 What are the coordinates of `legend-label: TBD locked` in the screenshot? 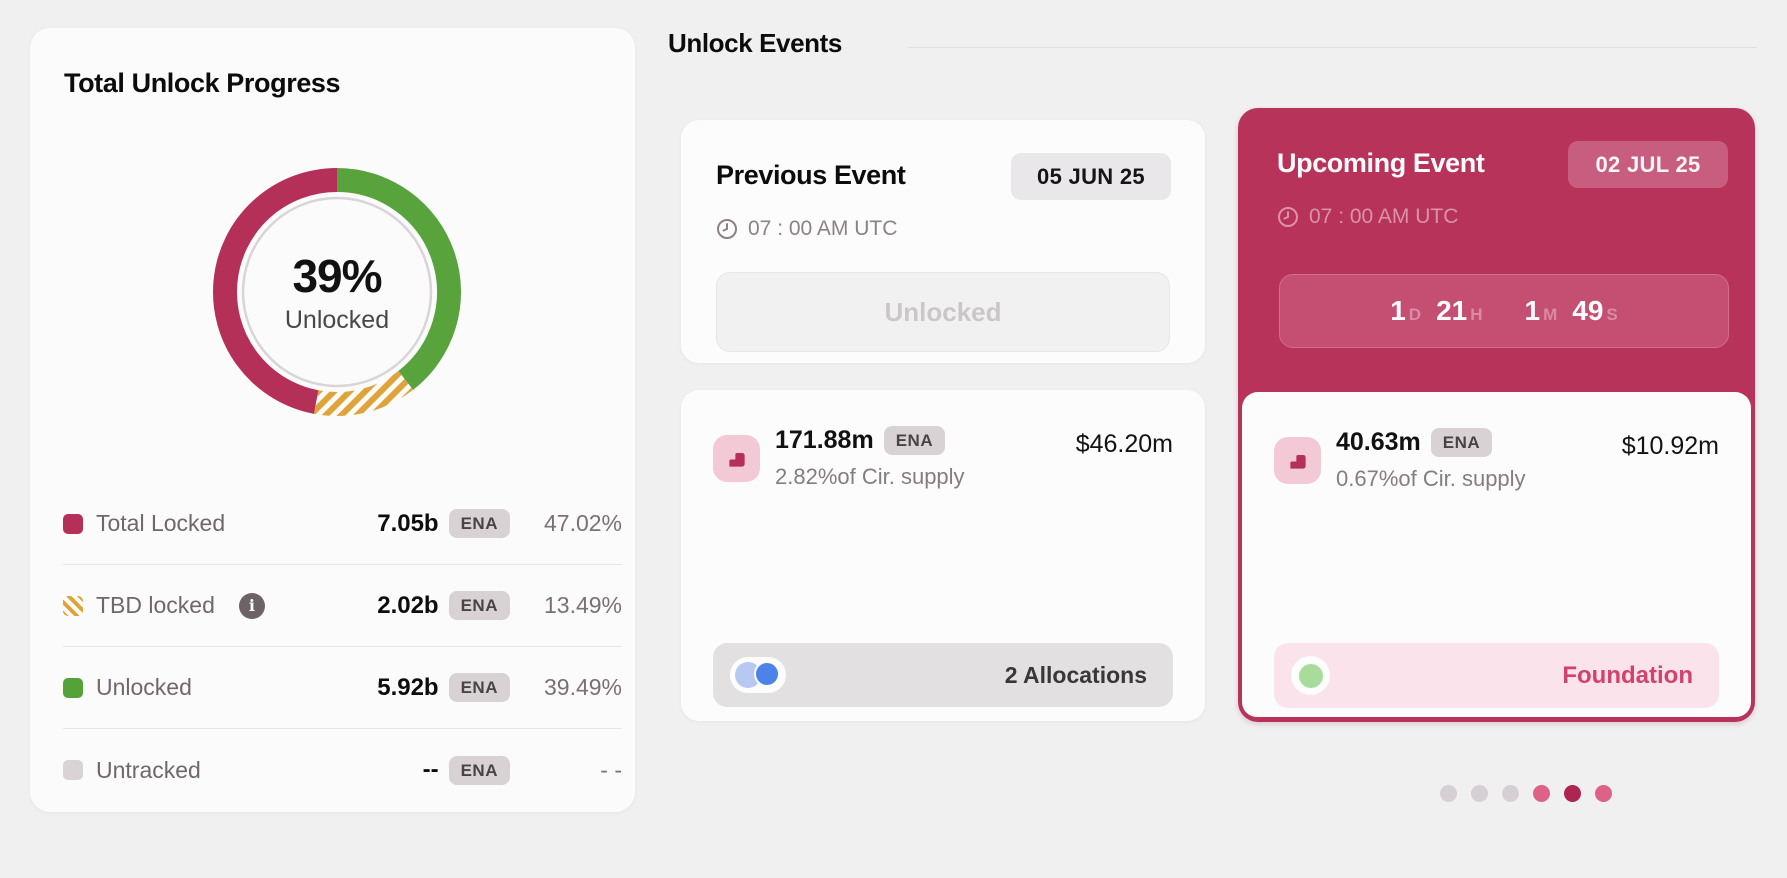 It's located at (155, 605).